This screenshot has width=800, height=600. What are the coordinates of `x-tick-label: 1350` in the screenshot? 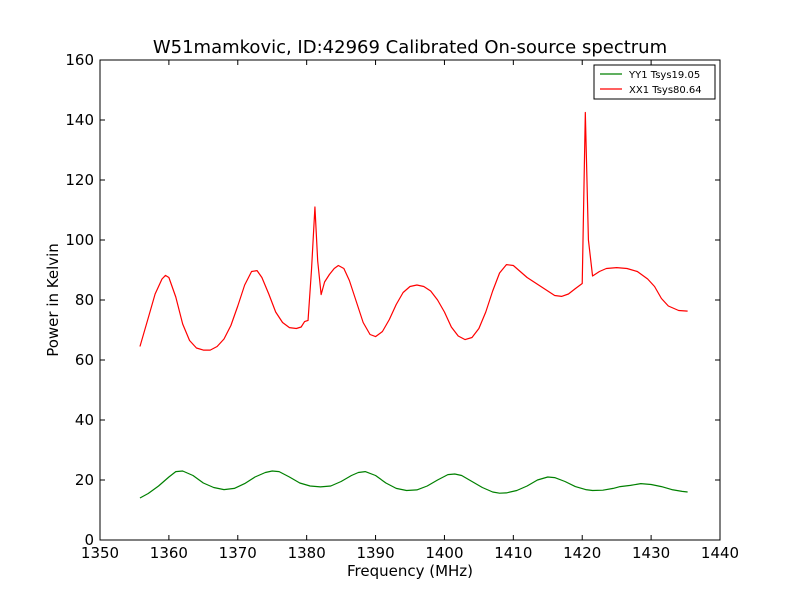 It's located at (100, 553).